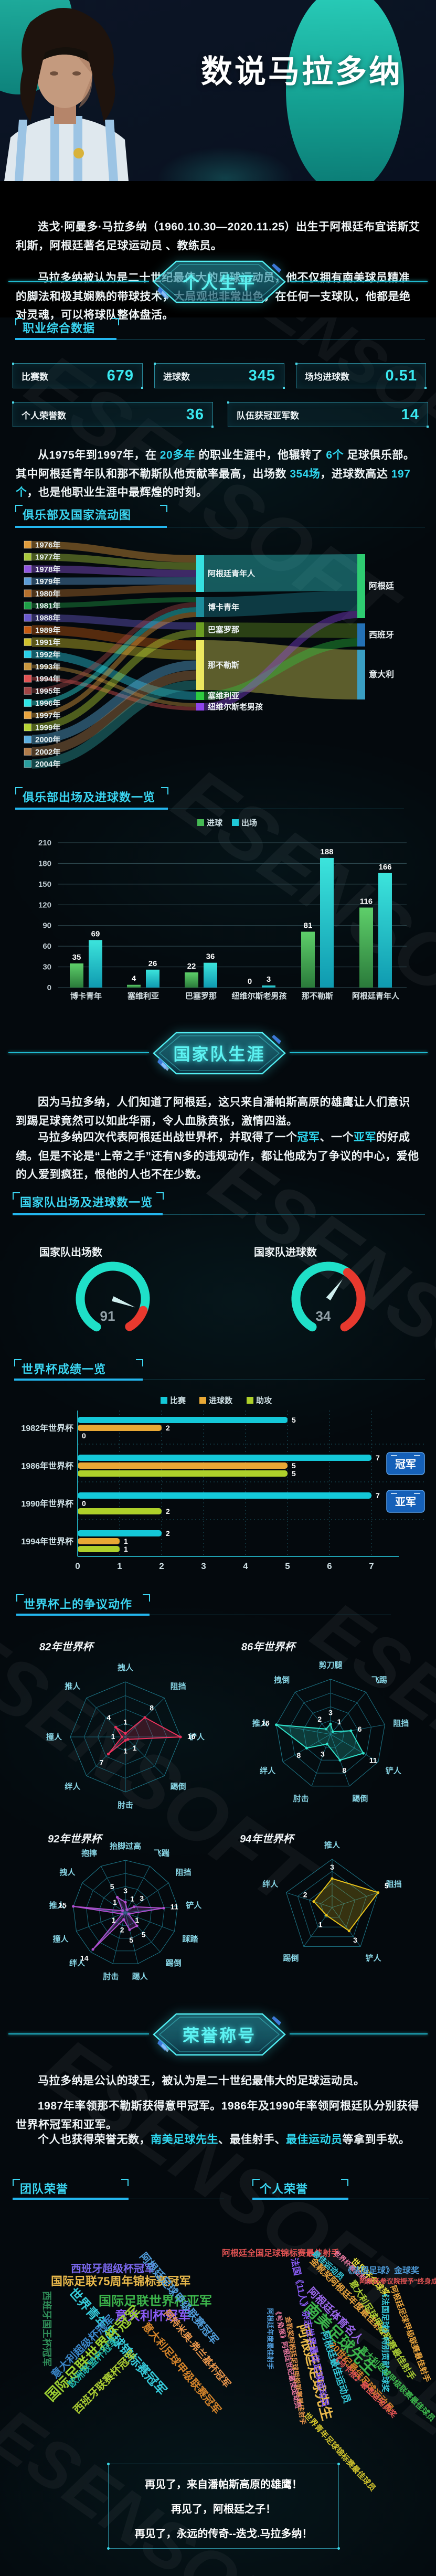  I want to click on svg-text: 1980年, so click(47, 593).